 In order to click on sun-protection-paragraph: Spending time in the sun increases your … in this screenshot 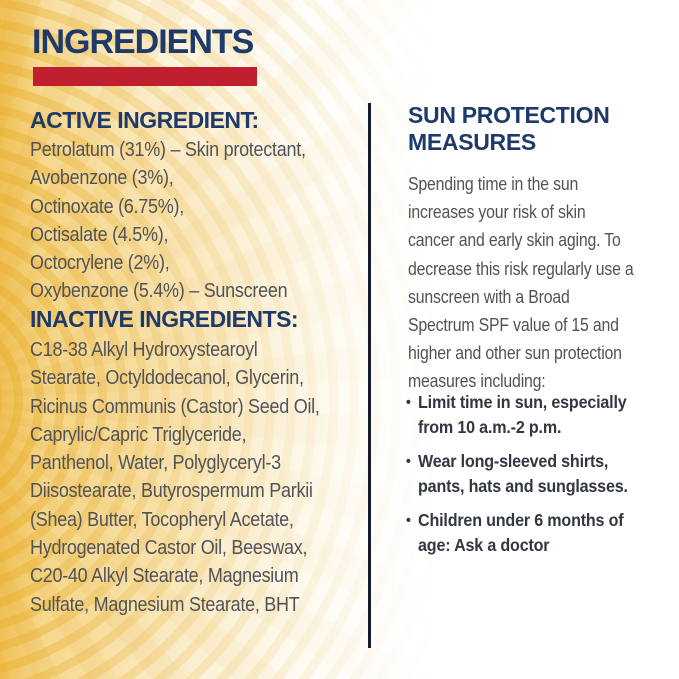, I will do `click(521, 283)`.